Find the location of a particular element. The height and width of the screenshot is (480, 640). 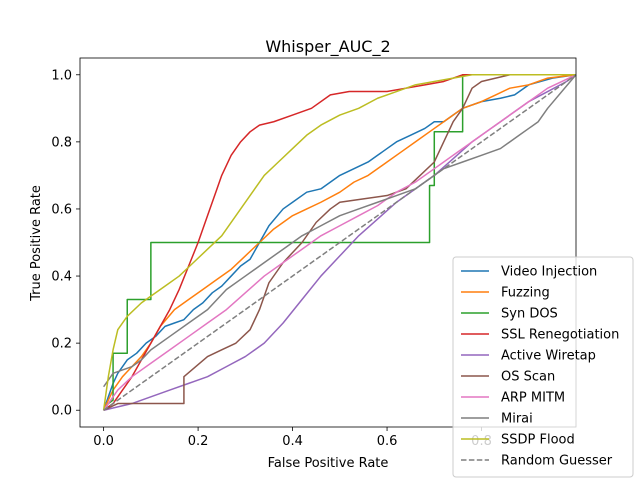

legend-box is located at coordinates (543, 367).